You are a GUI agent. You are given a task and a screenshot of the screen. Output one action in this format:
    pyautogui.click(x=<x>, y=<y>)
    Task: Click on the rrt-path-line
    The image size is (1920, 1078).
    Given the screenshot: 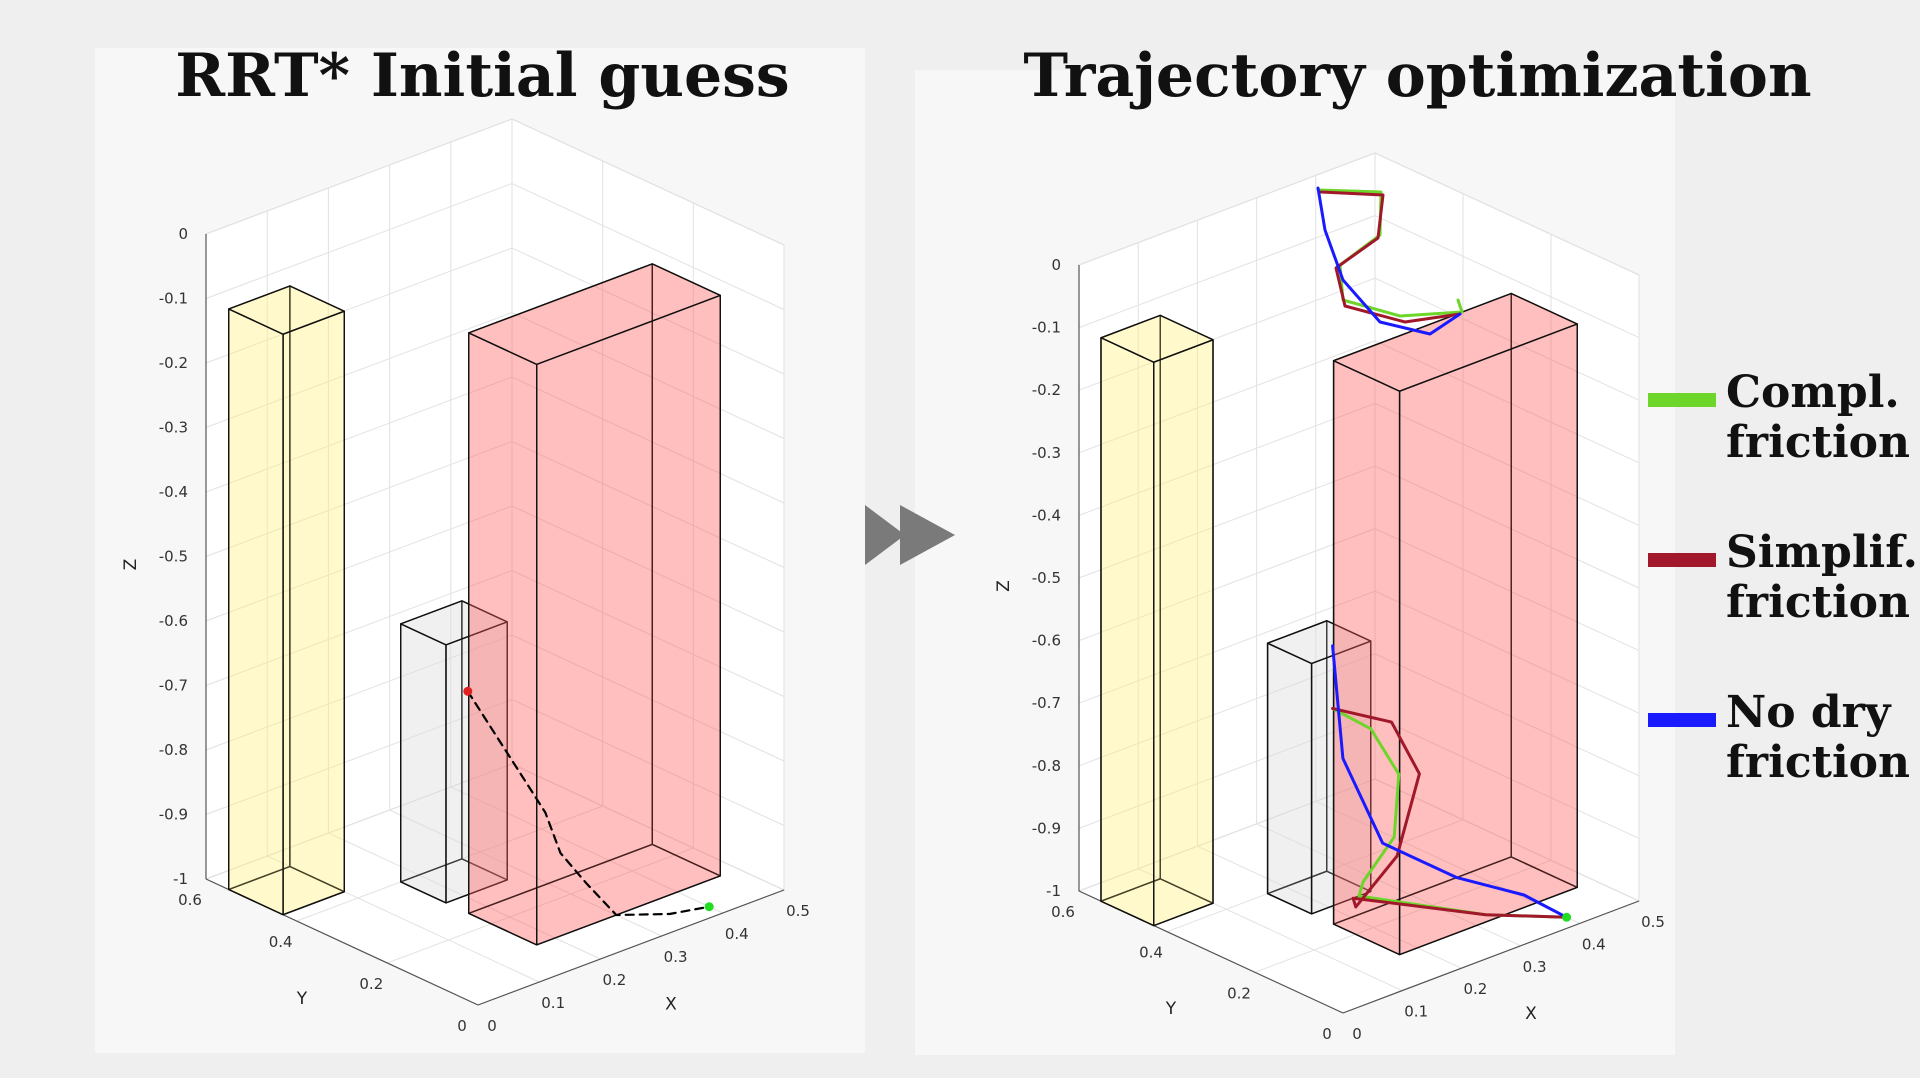 What is the action you would take?
    pyautogui.click(x=588, y=803)
    